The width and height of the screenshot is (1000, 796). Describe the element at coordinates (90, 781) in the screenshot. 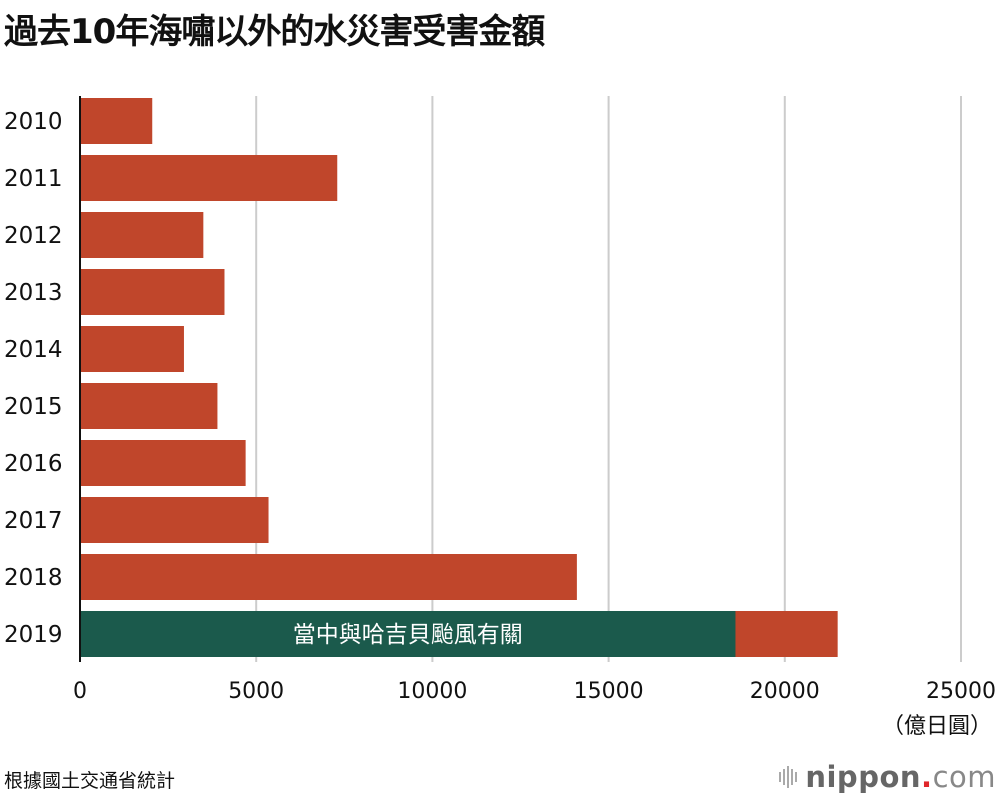

I see `source-note: 根據國土交通省統計` at that location.